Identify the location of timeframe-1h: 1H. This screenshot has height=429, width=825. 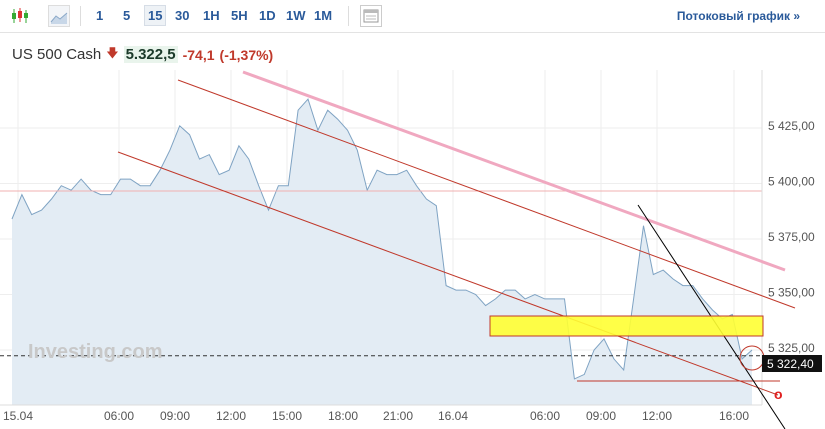
(211, 15).